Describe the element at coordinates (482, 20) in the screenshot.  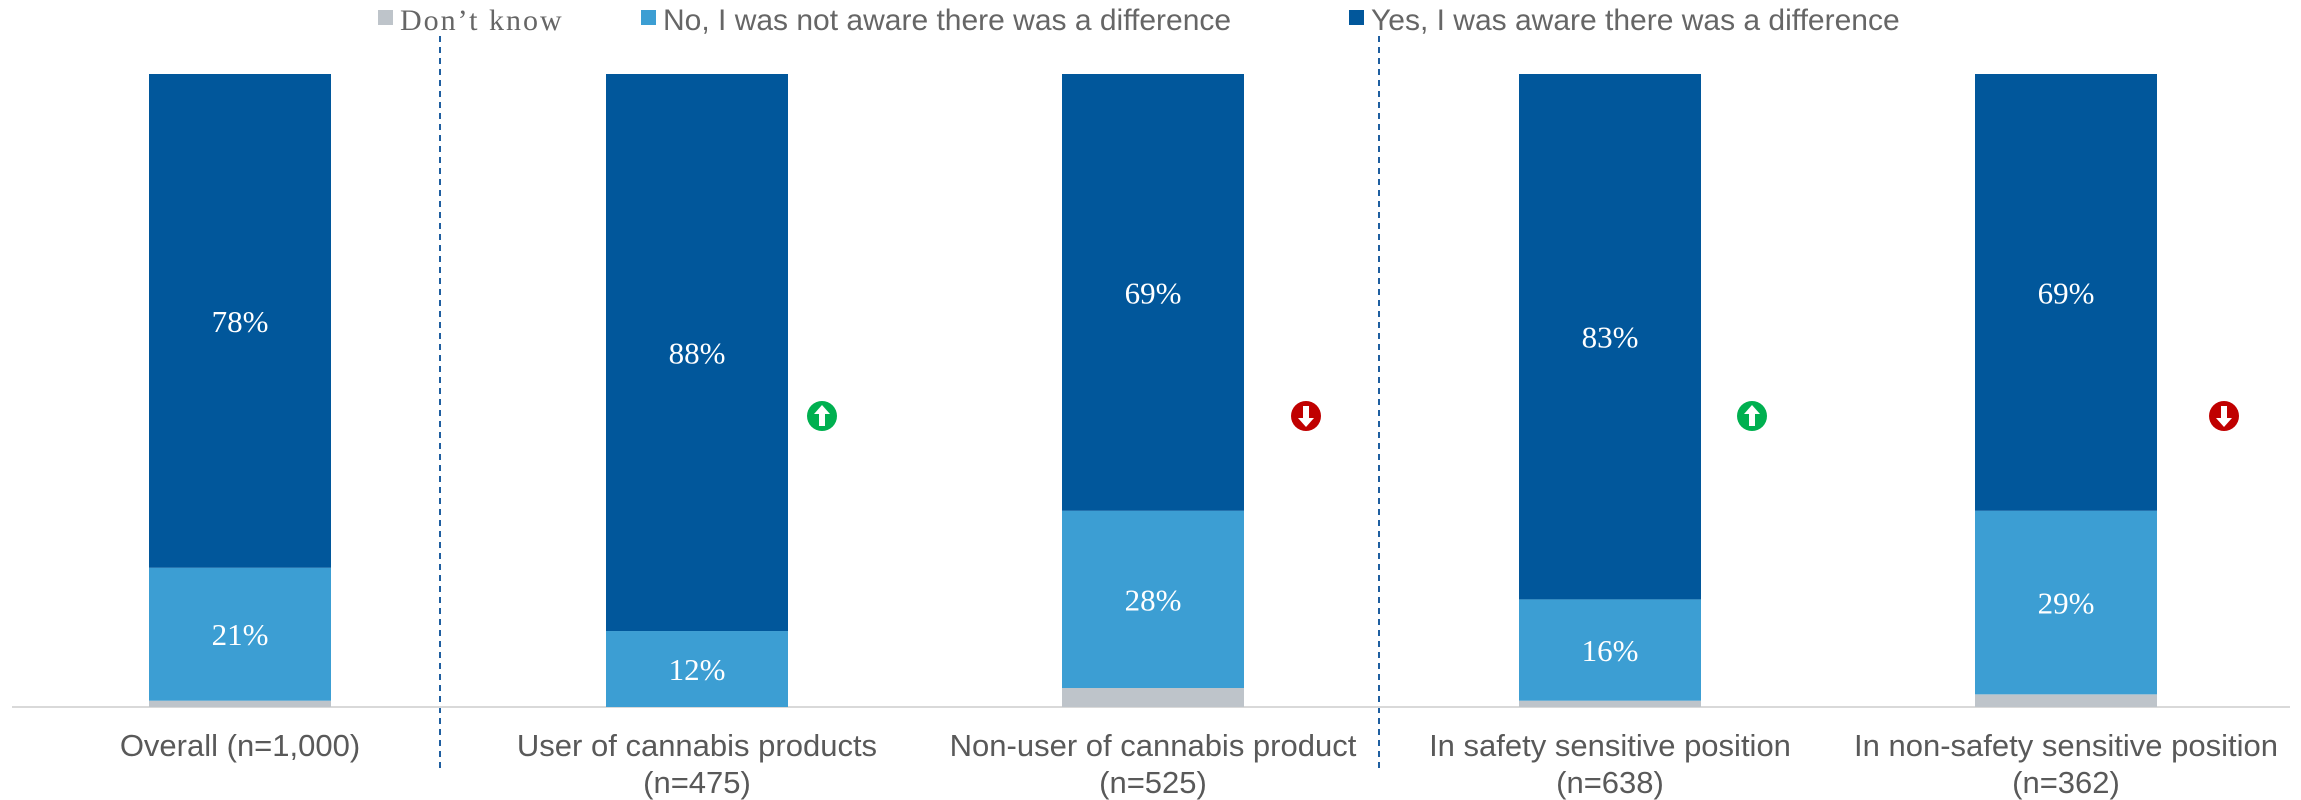
I see `legend-label: Don’t know` at that location.